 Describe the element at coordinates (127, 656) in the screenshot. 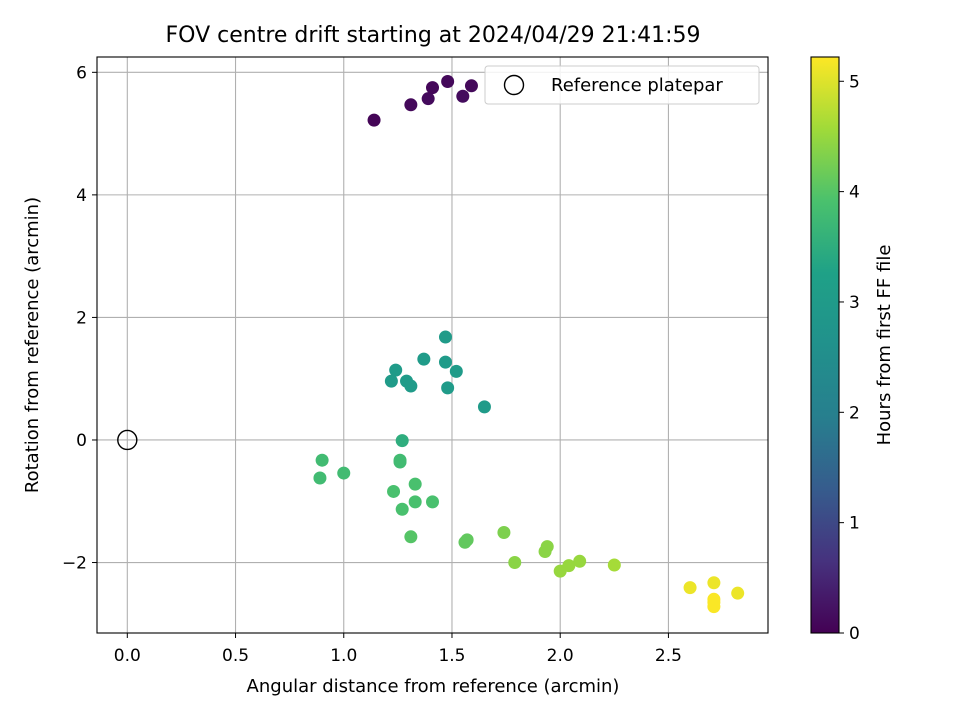

I see `x-tick-label: 0.0` at that location.